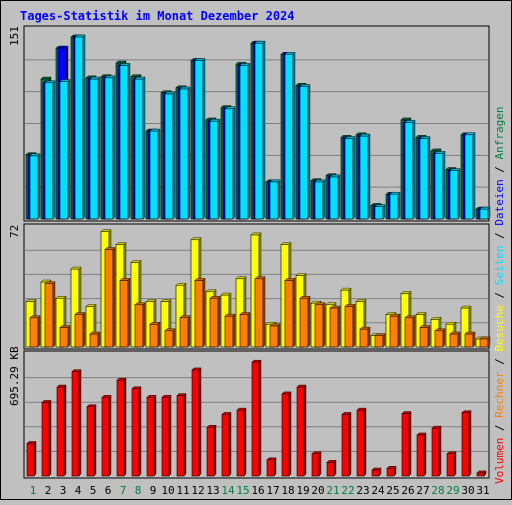  What do you see at coordinates (199, 140) in the screenshot?
I see `bar-seiten-day-12-face` at bounding box center [199, 140].